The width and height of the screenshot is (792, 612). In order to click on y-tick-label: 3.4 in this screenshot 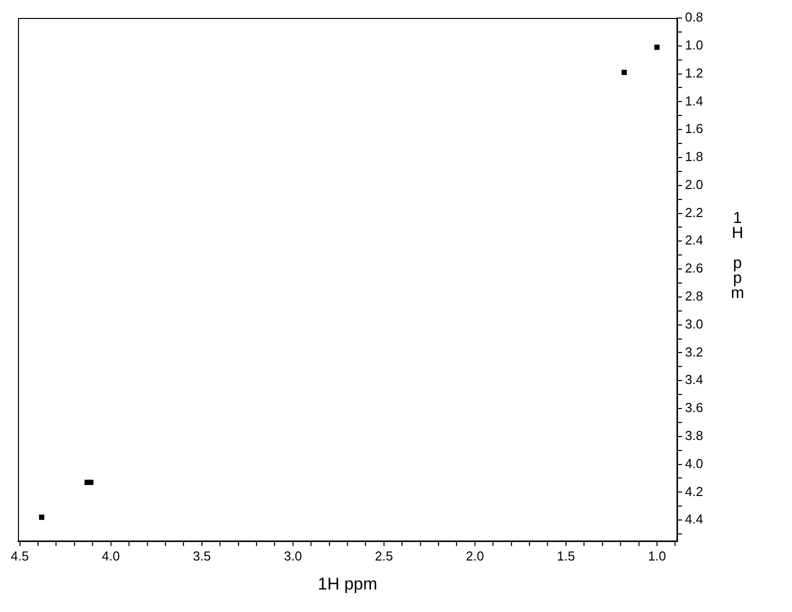, I will do `click(694, 380)`.